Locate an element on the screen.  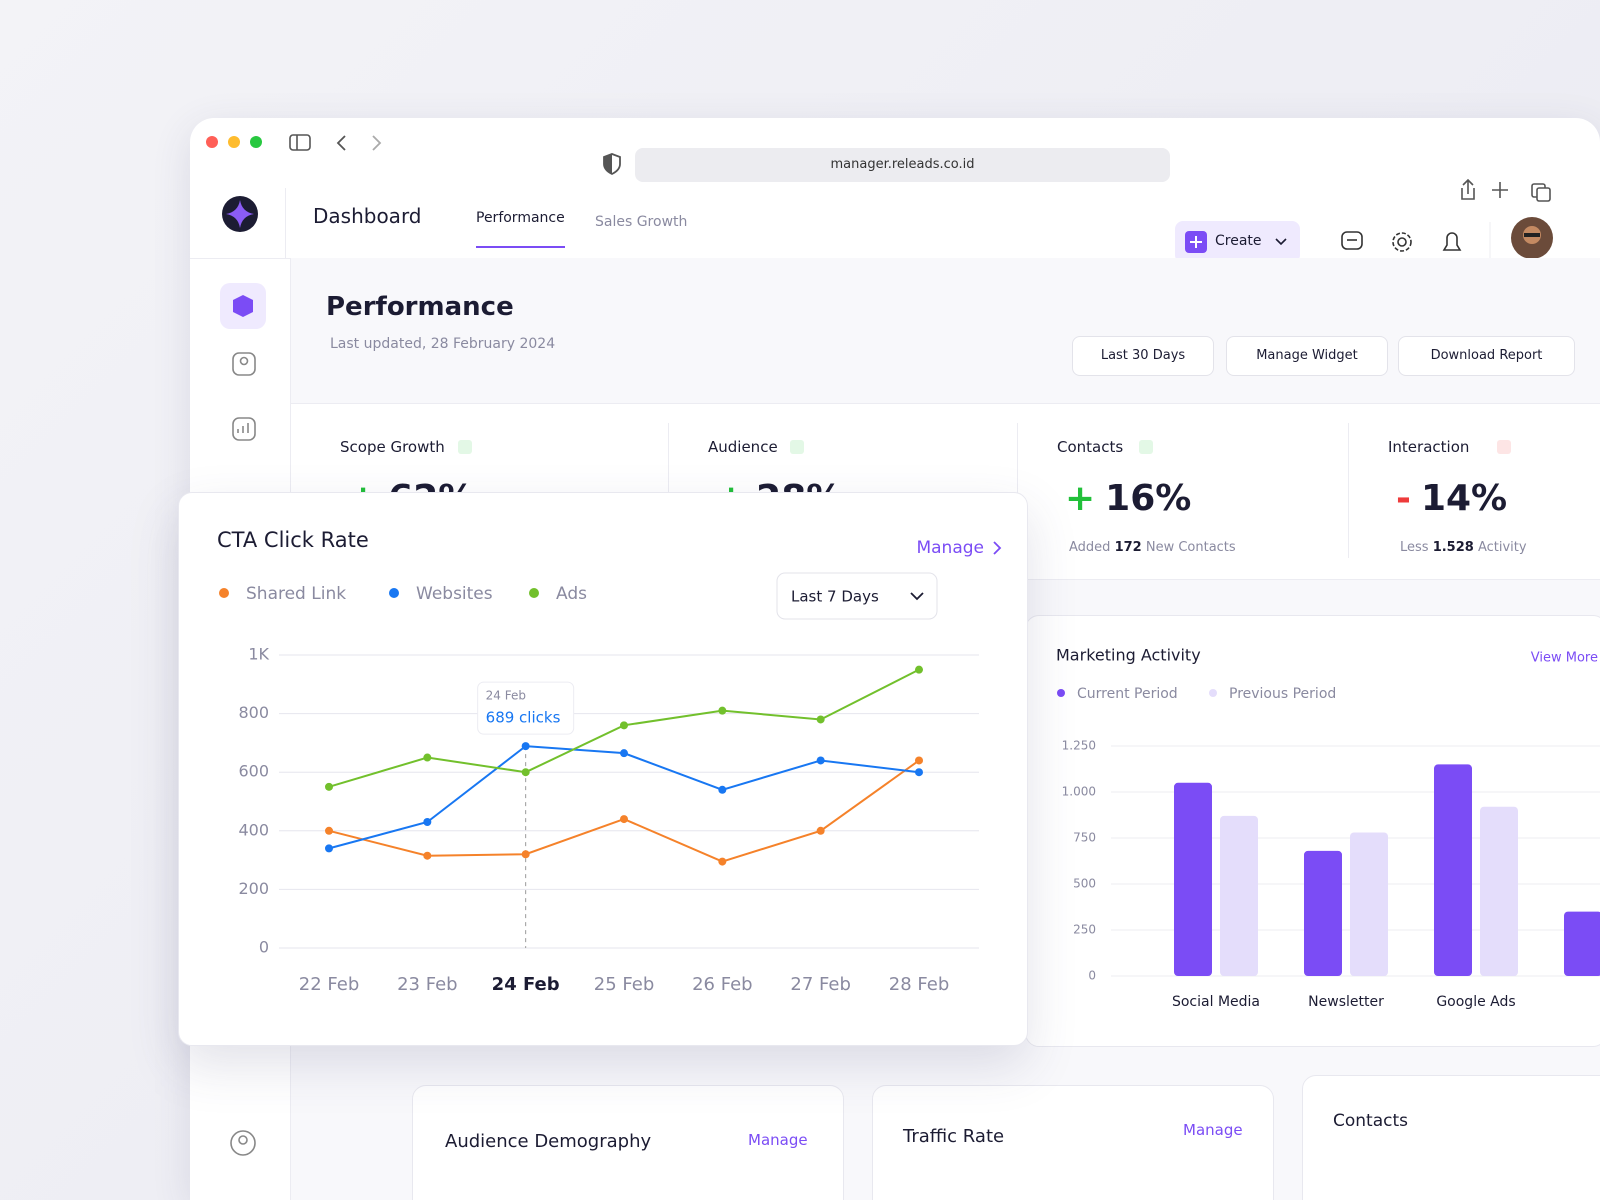
create-label: Create is located at coordinates (1238, 241).